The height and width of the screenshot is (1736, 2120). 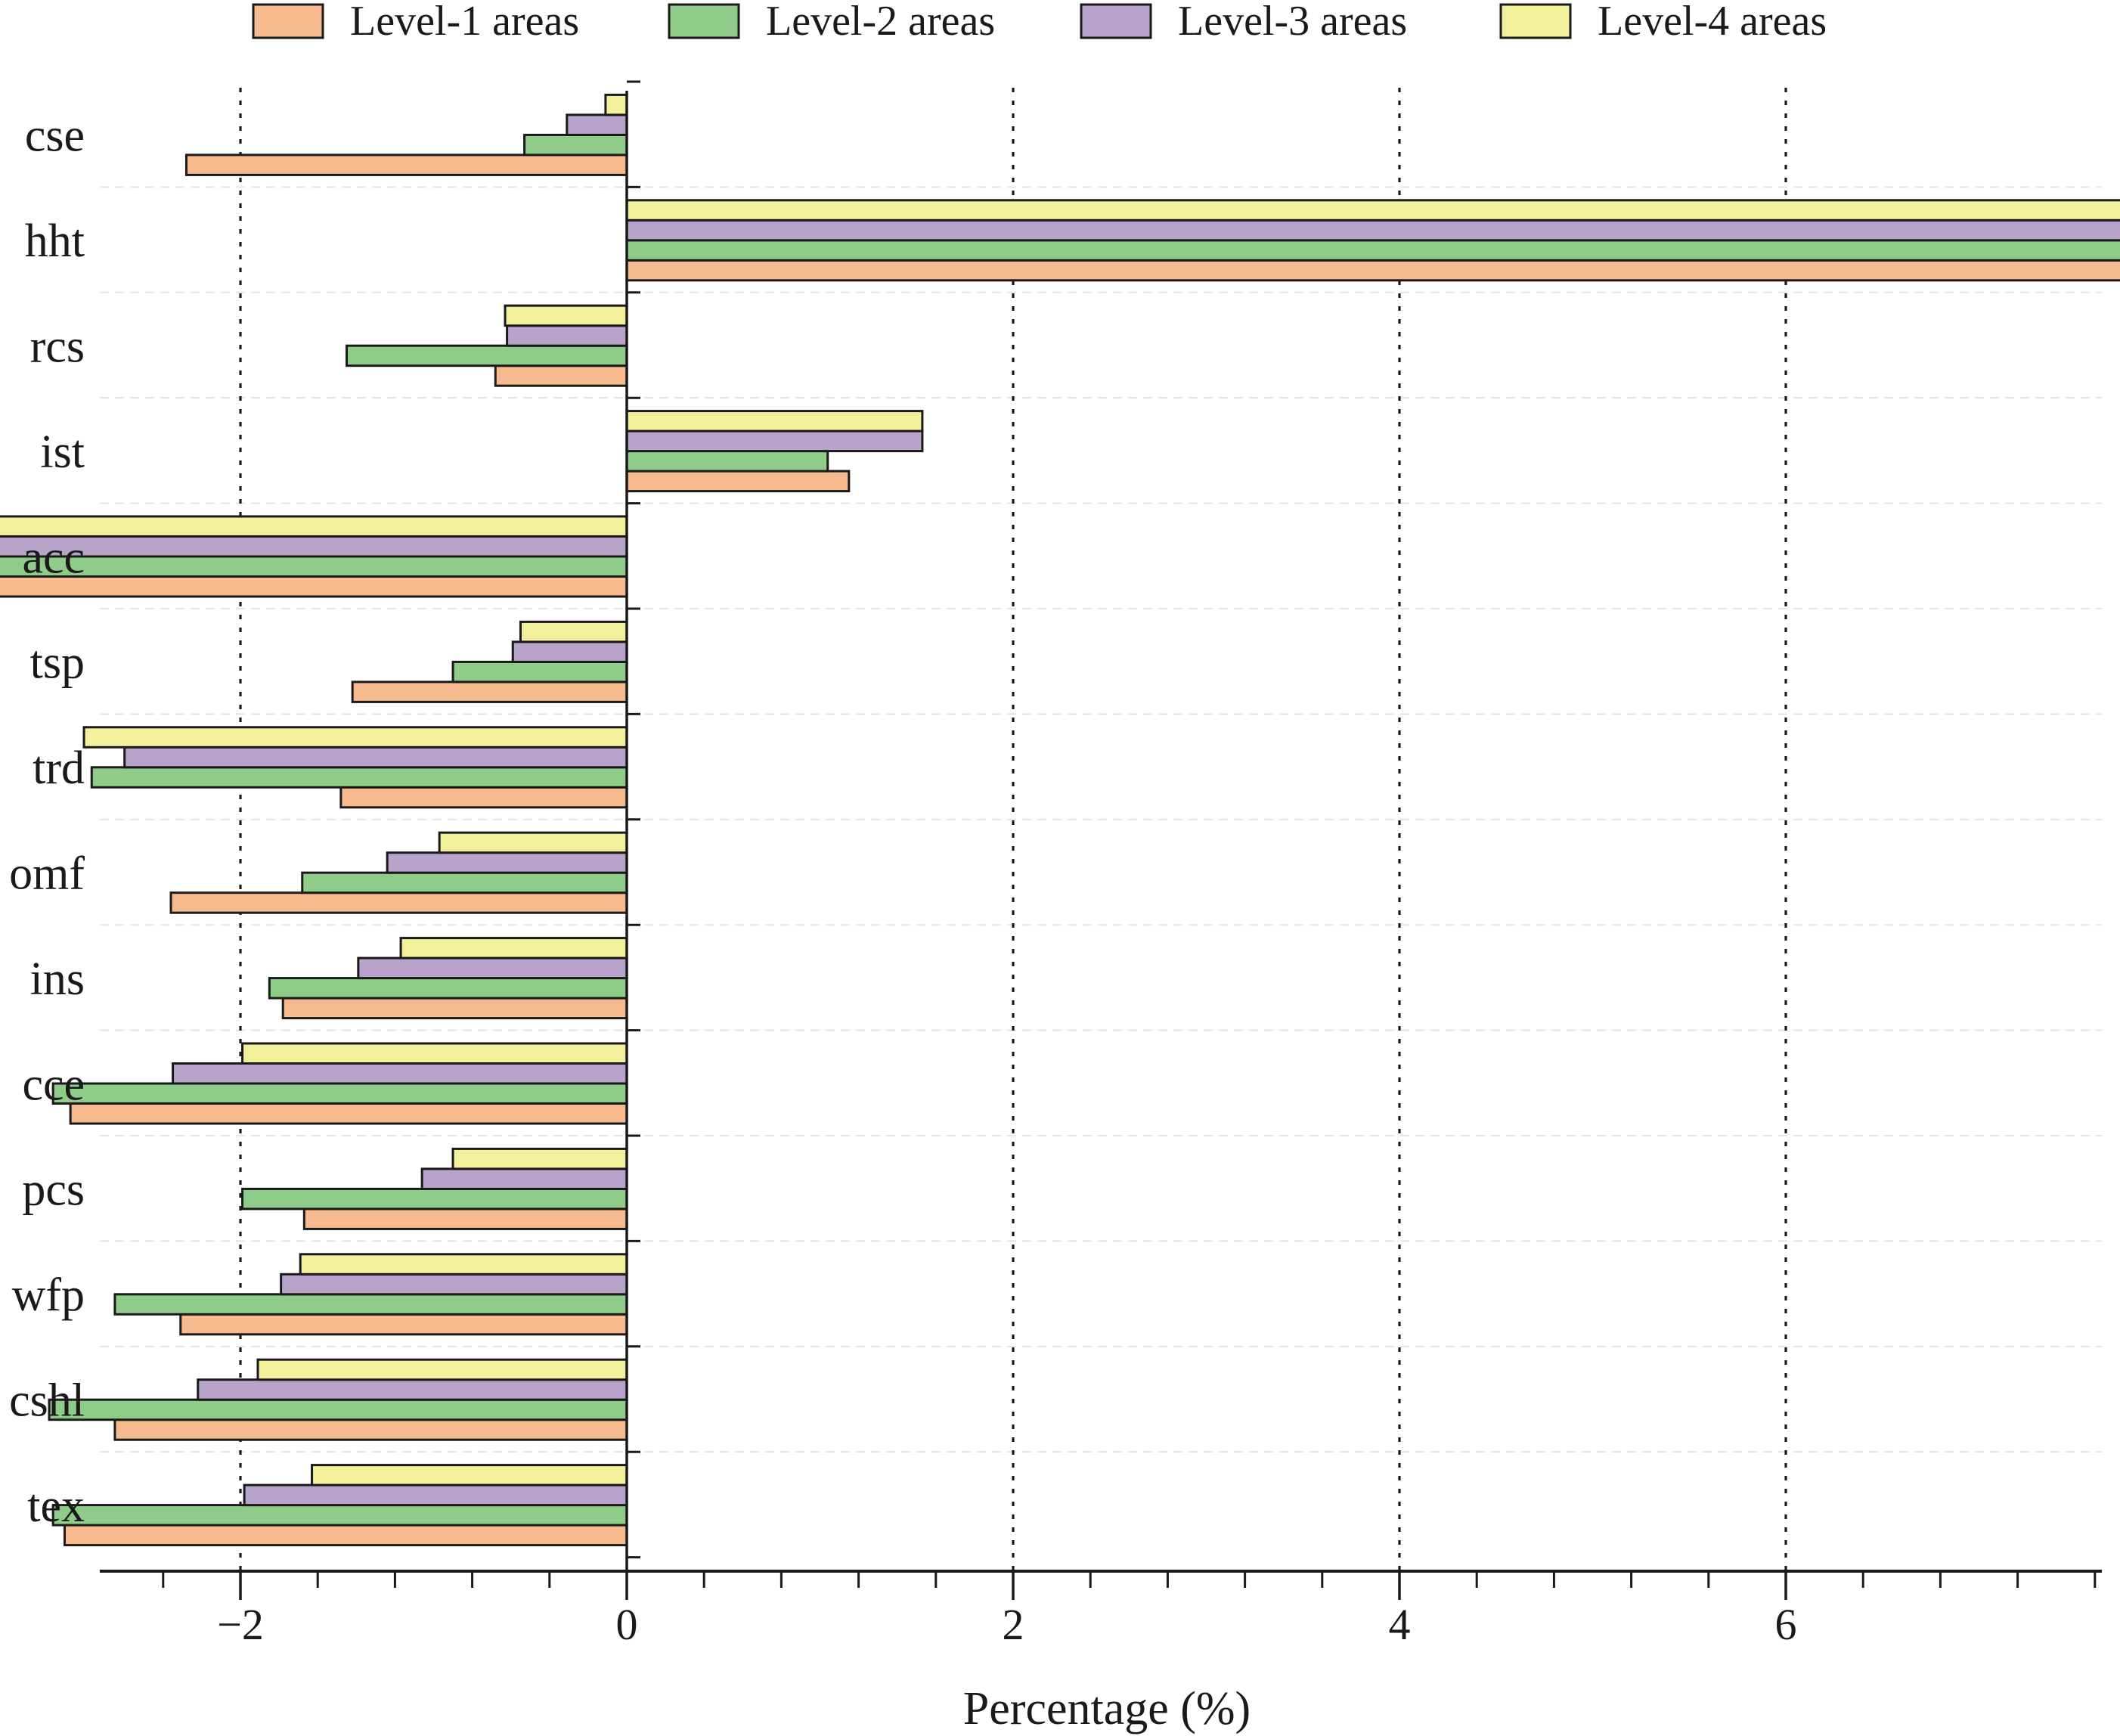 What do you see at coordinates (774, 421) in the screenshot?
I see `bar-ist-level-4-areas` at bounding box center [774, 421].